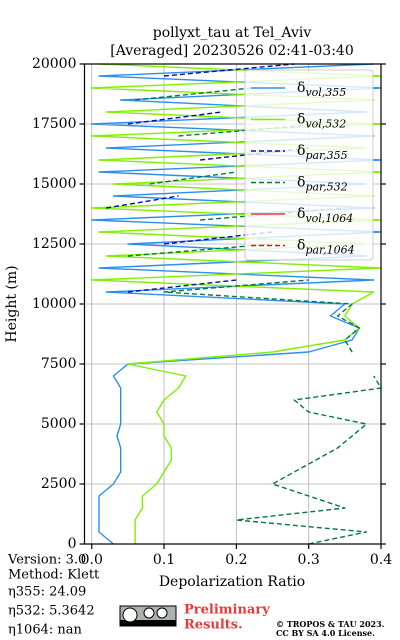  I want to click on y-tick-label: 15000, so click(54, 184).